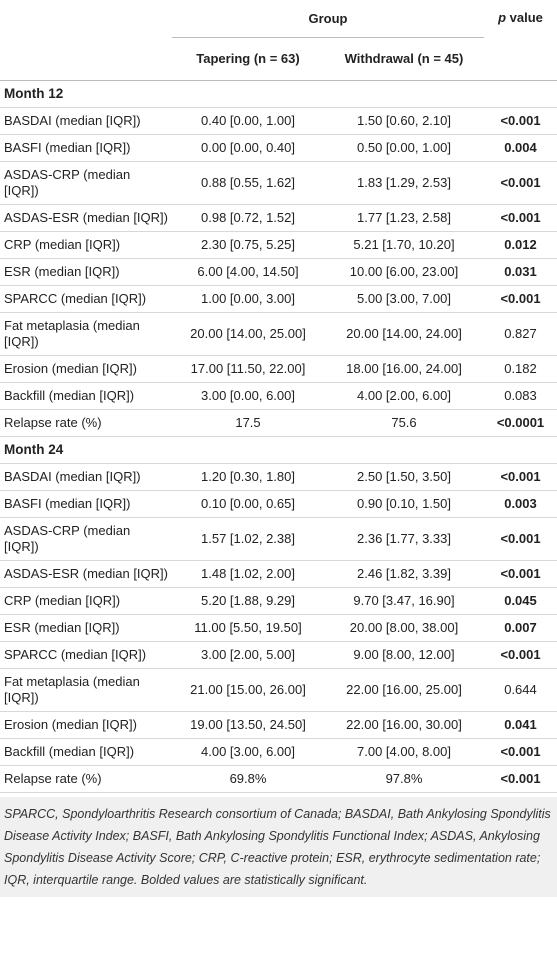  What do you see at coordinates (520, 423) in the screenshot?
I see `p-value: <0.0001` at bounding box center [520, 423].